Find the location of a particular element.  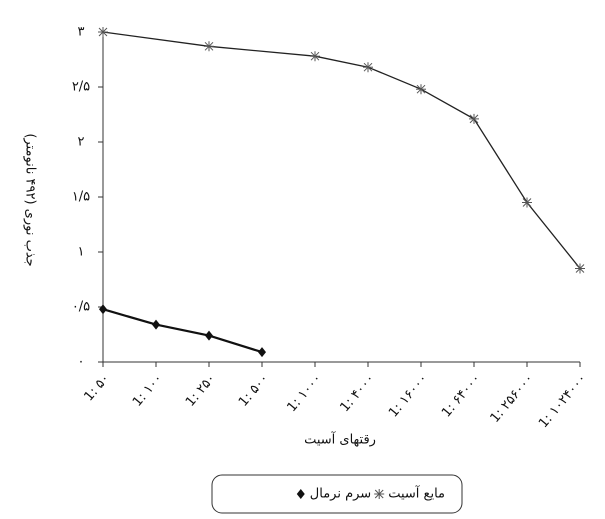

y-tick-label: ۱ is located at coordinates (81, 252).